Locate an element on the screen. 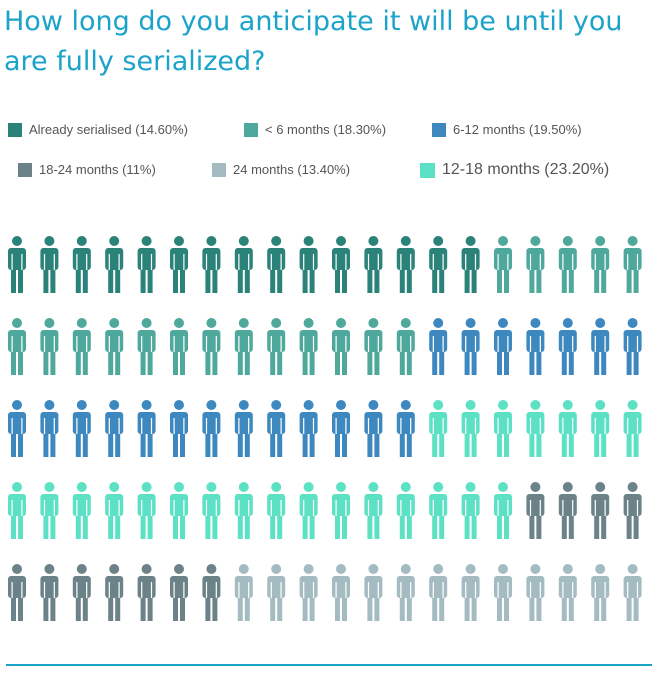 This screenshot has width=655, height=674. legend-label: Already serialised (14.60%) is located at coordinates (108, 129).